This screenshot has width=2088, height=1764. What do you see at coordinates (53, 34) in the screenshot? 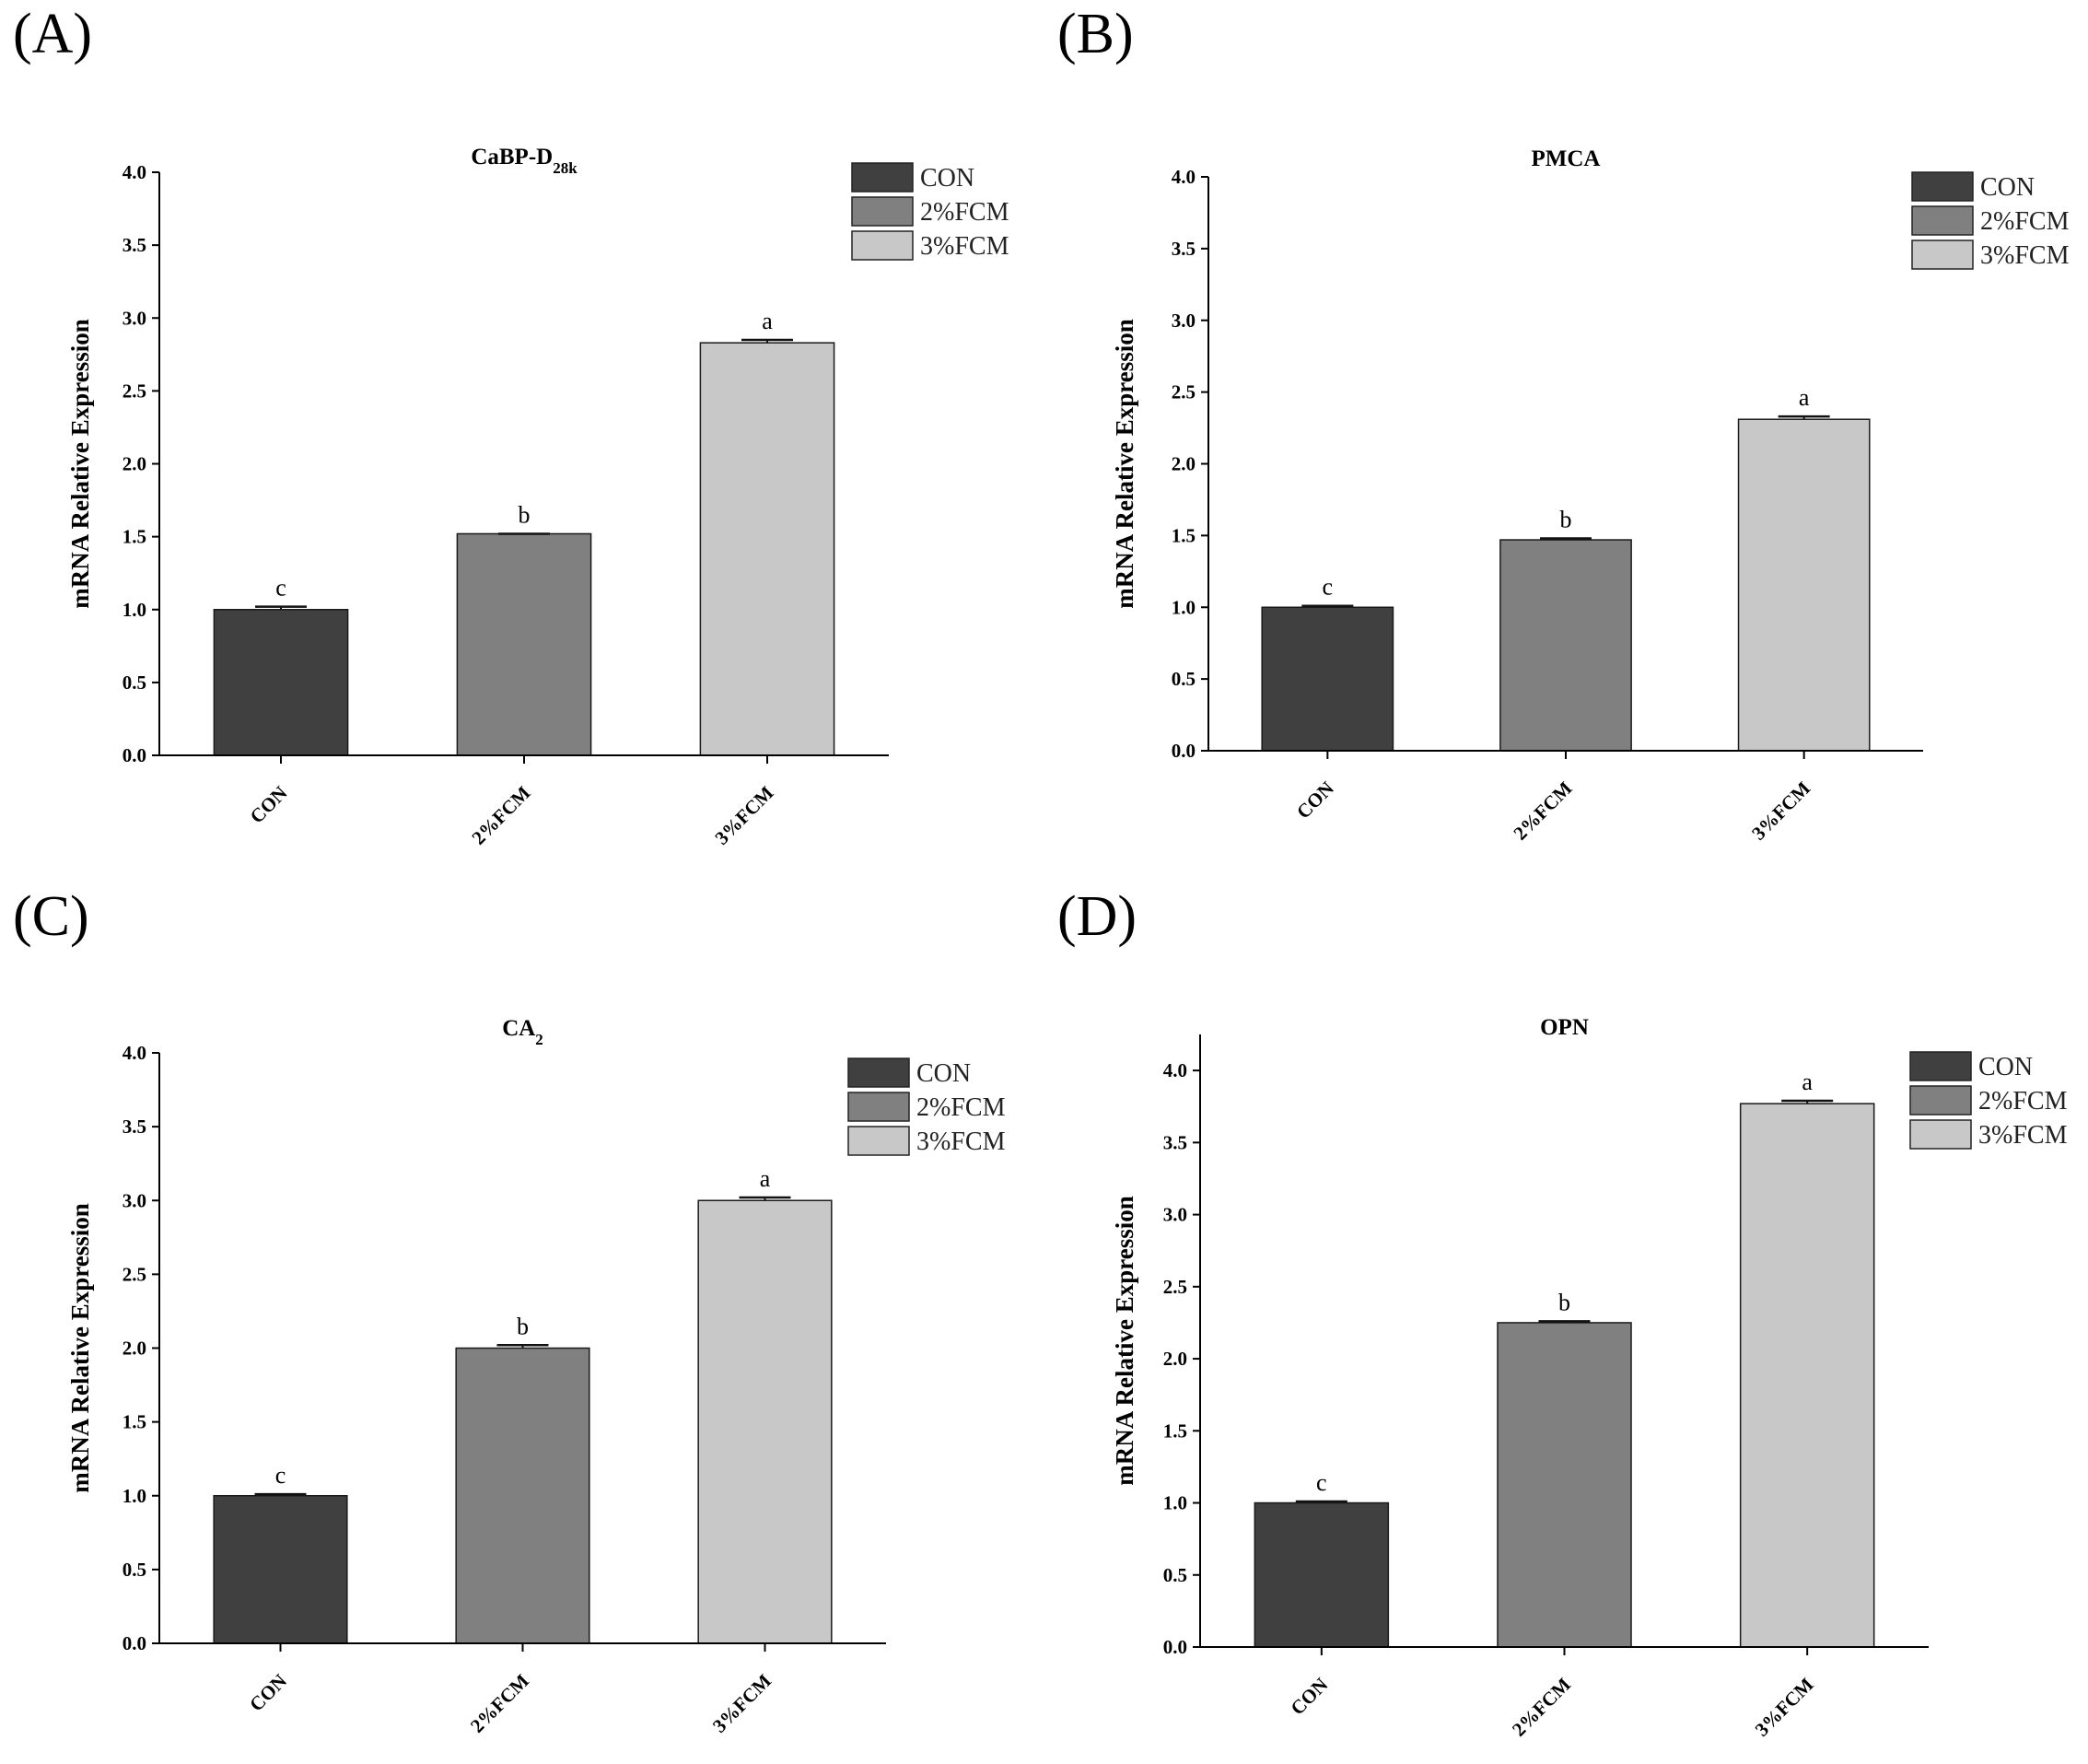
I see `panel-label: (A)` at bounding box center [53, 34].